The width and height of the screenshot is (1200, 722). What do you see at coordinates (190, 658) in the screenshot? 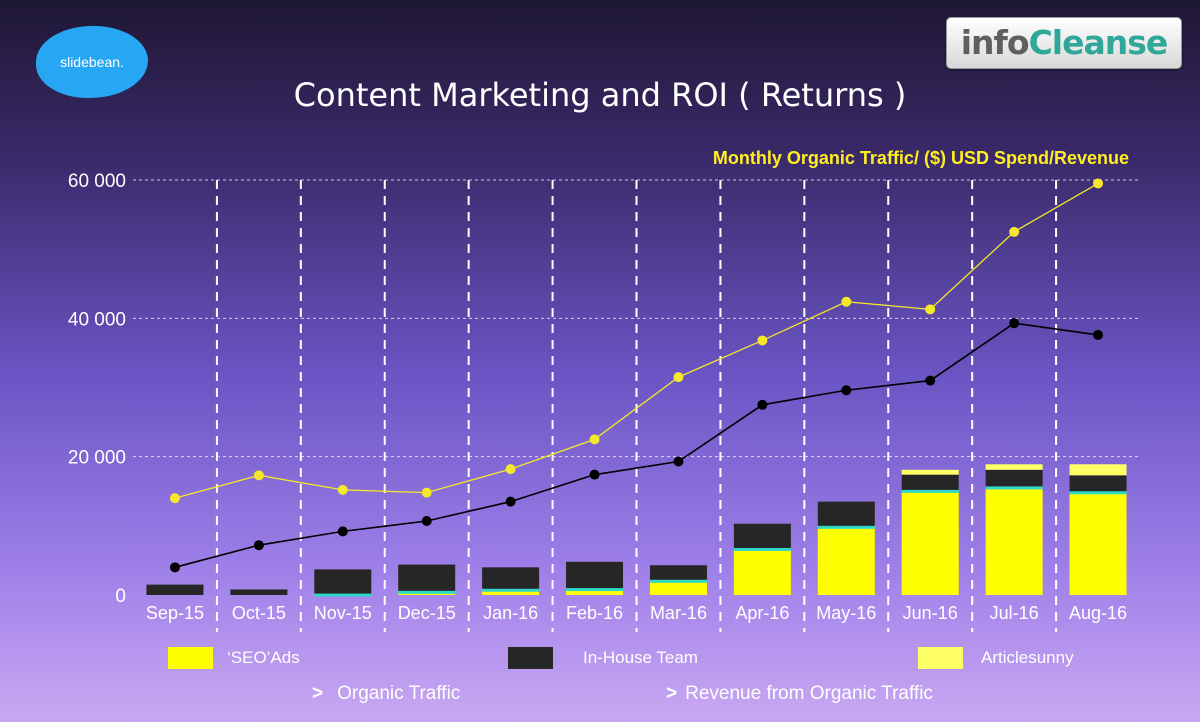
I see `legend-swatch-seo-ads` at bounding box center [190, 658].